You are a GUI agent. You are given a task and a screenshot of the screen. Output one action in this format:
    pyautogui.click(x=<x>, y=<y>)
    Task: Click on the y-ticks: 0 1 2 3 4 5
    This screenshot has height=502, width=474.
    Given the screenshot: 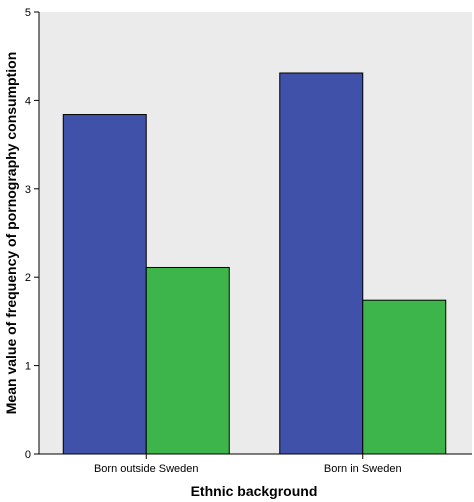 What is the action you would take?
    pyautogui.click(x=32, y=234)
    